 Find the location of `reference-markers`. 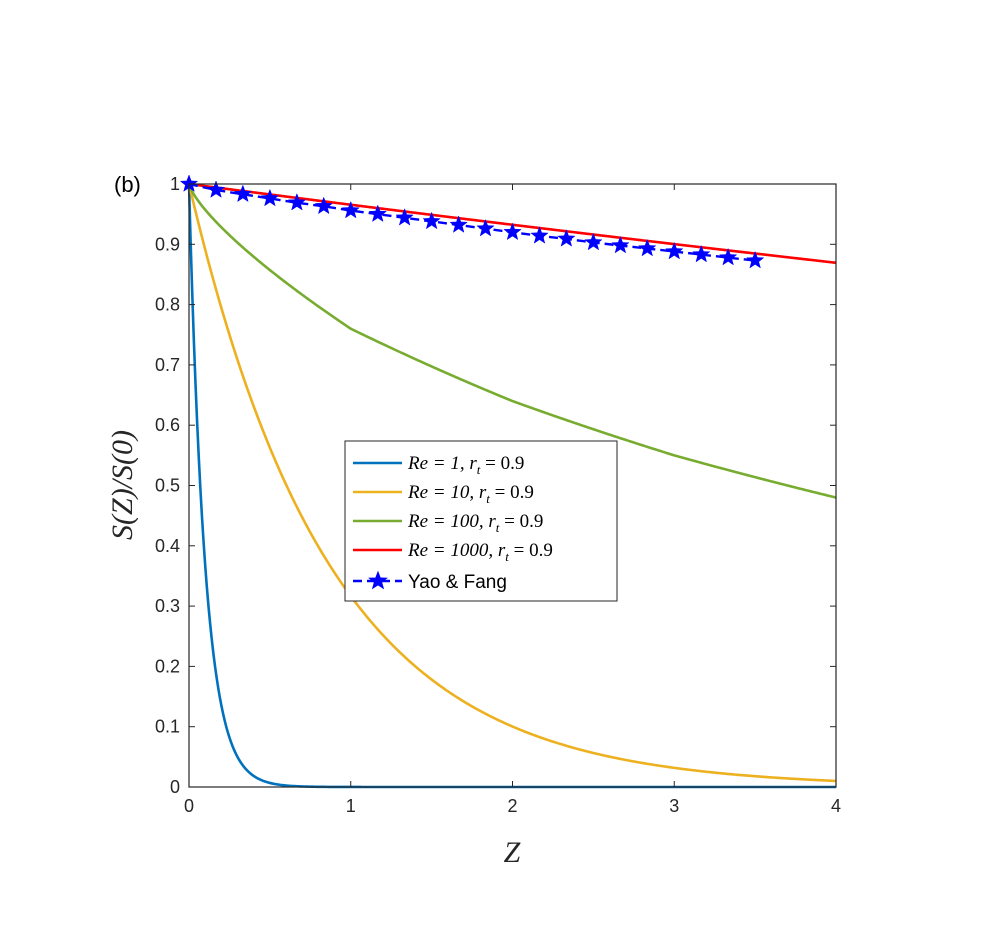

reference-markers is located at coordinates (472, 221).